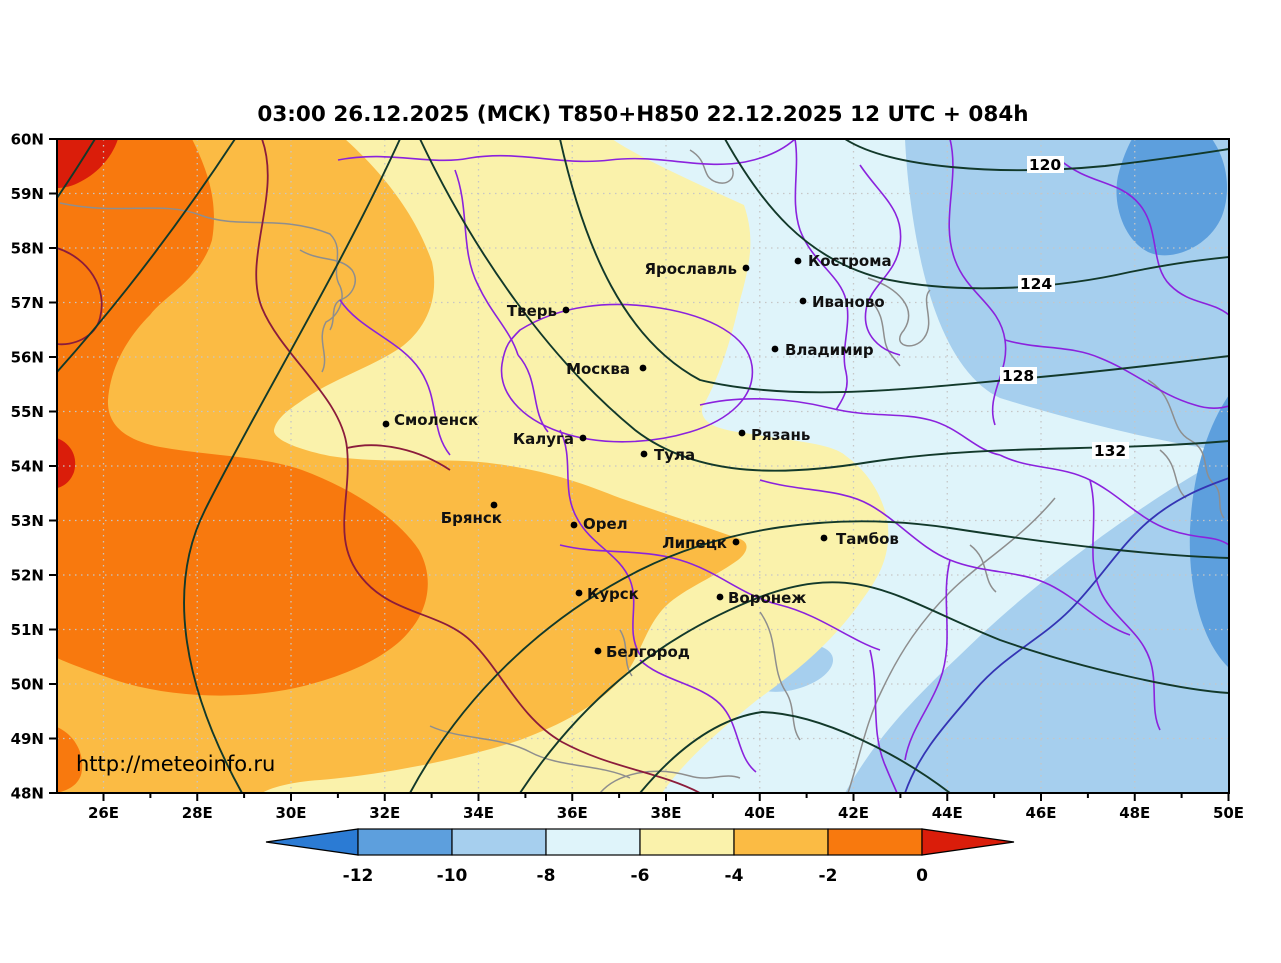 This screenshot has height=963, width=1281. I want to click on contour-labels: 120 124 128 132, so click(1064, 308).